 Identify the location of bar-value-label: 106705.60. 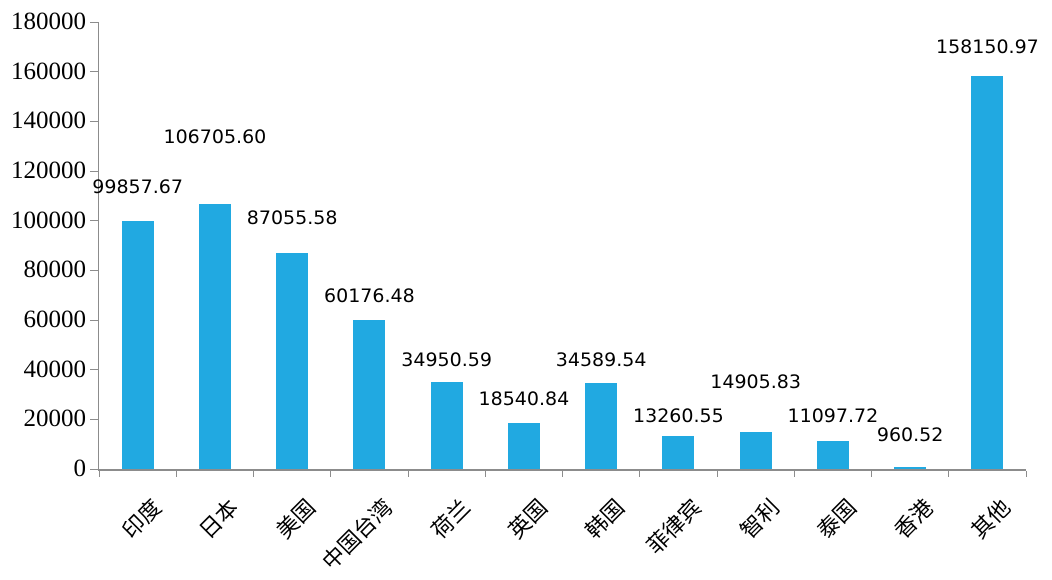
(215, 137).